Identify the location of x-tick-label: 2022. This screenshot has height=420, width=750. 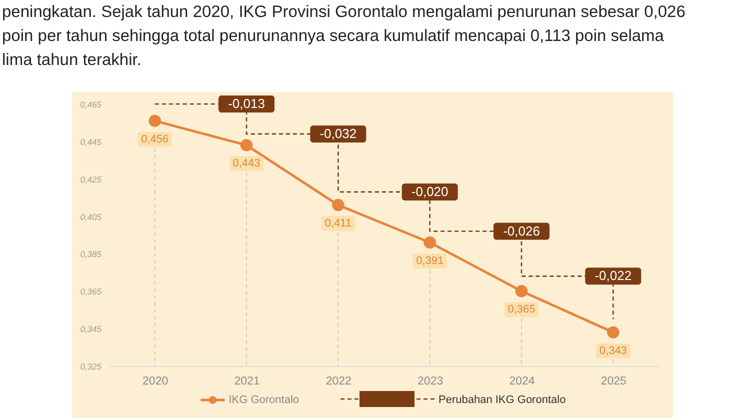
(339, 382).